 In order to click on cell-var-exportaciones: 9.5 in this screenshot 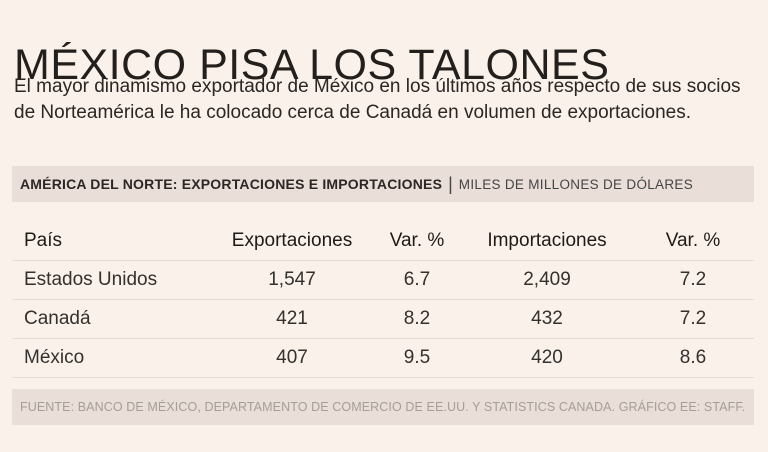, I will do `click(417, 358)`.